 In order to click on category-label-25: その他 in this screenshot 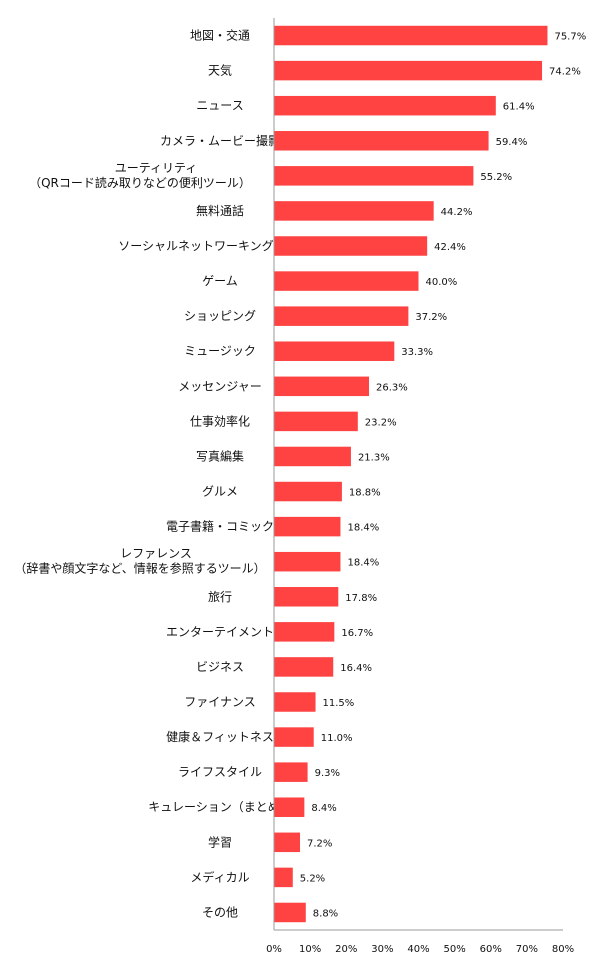, I will do `click(220, 912)`.